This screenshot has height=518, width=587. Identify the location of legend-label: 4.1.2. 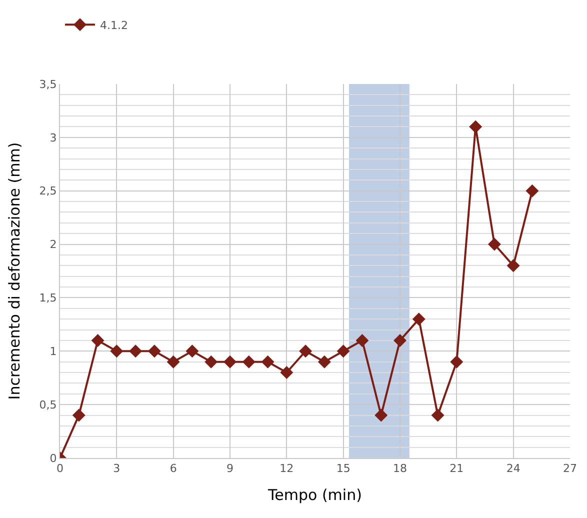
(114, 25).